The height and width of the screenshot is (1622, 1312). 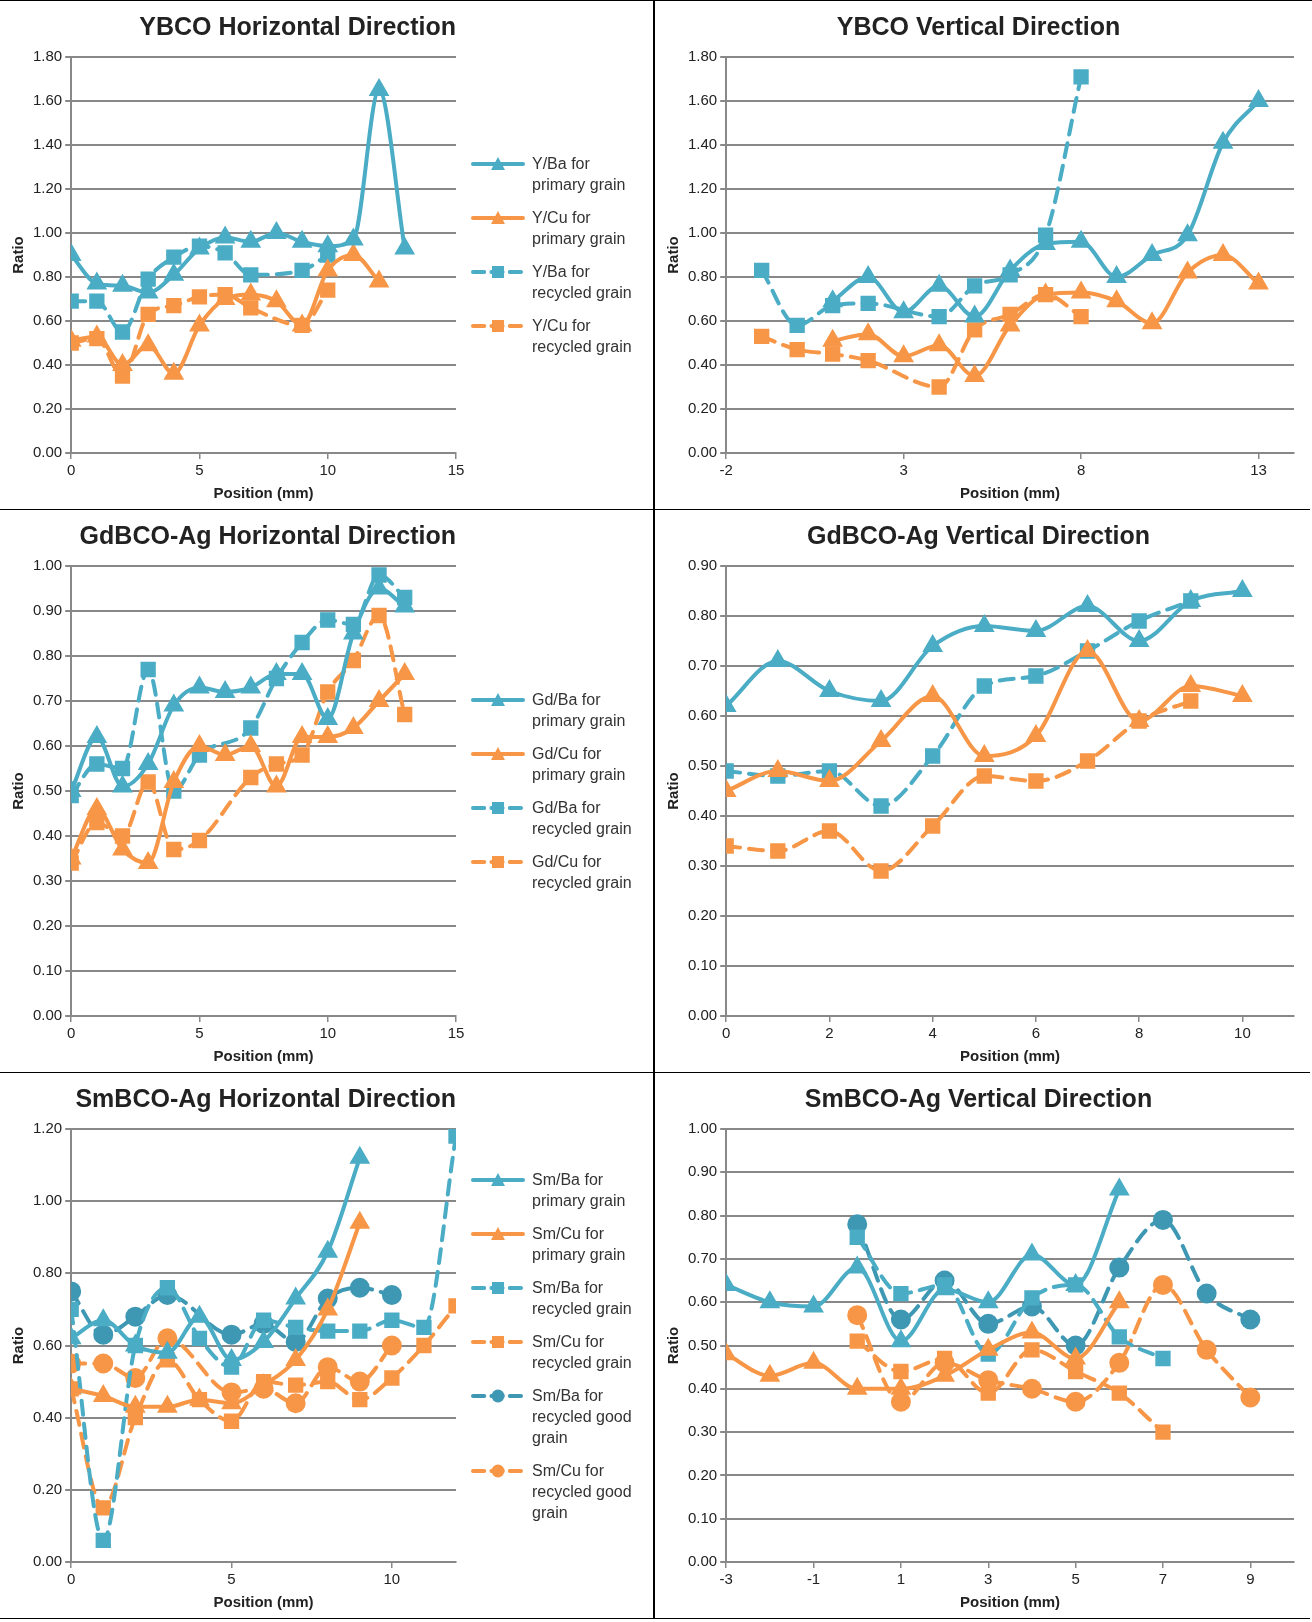 I want to click on x-tick-label: -2, so click(x=726, y=470).